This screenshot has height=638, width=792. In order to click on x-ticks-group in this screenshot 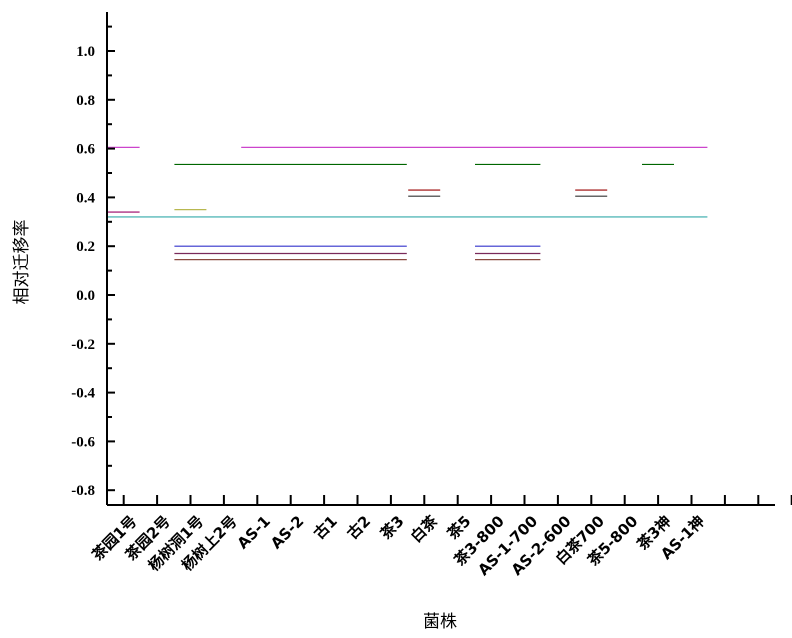, I will do `click(457, 500)`.